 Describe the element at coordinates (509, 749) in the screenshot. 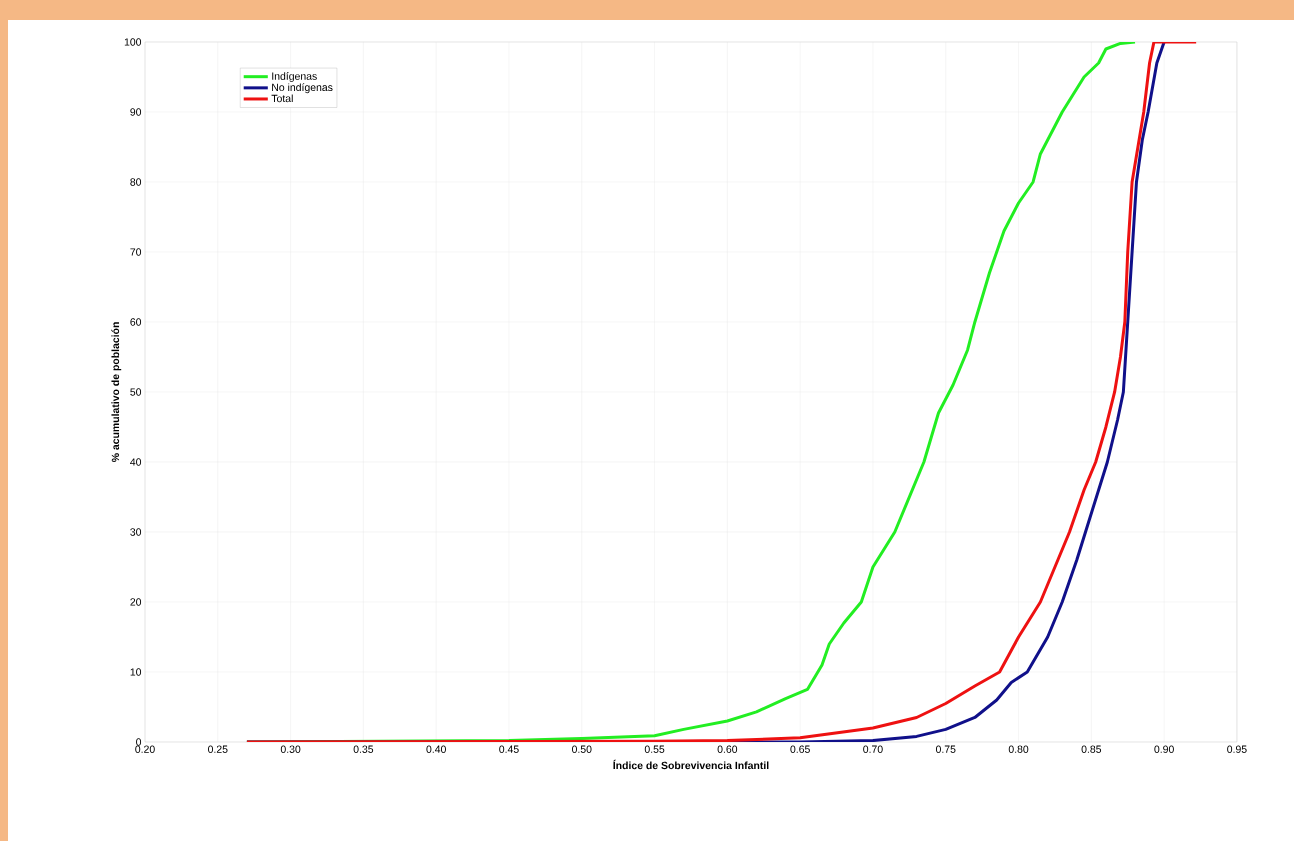

I see `x-tick-label: 0.45` at that location.